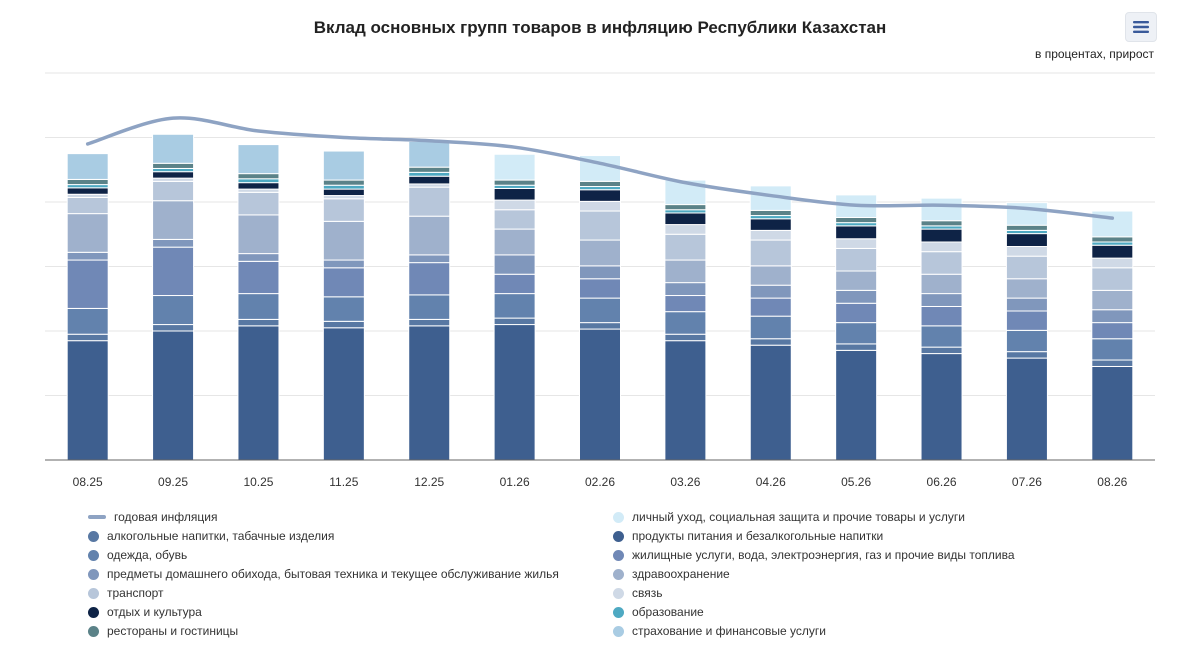  What do you see at coordinates (658, 612) in the screenshot?
I see `legend-item: образование` at bounding box center [658, 612].